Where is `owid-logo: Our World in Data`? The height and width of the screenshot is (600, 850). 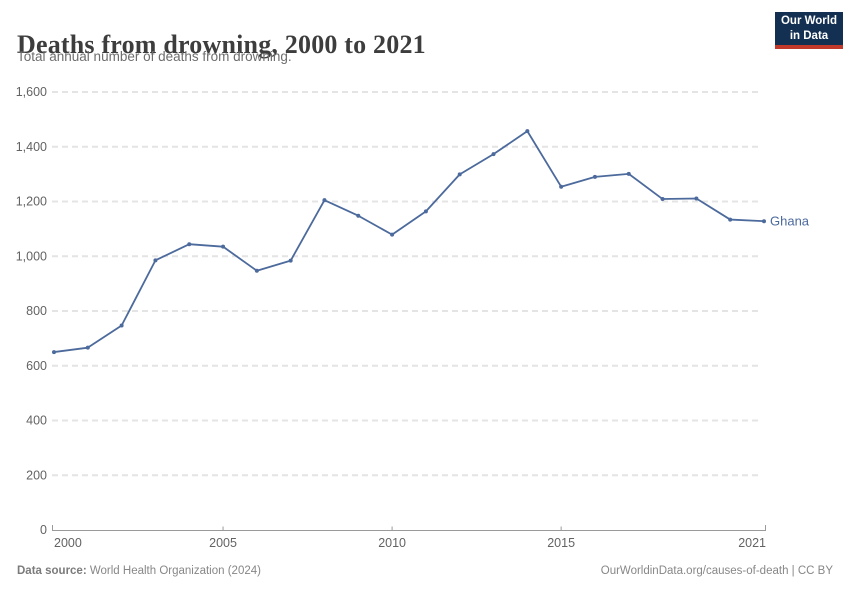
owid-logo: Our World in Data is located at coordinates (809, 30).